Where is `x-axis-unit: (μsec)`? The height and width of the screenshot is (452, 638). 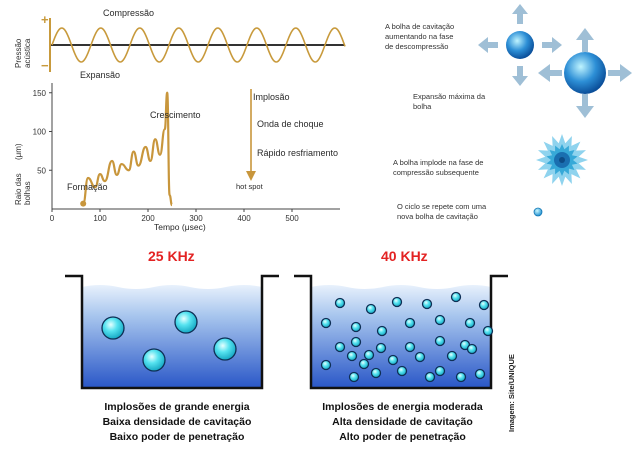 x-axis-unit: (μsec) is located at coordinates (193, 227).